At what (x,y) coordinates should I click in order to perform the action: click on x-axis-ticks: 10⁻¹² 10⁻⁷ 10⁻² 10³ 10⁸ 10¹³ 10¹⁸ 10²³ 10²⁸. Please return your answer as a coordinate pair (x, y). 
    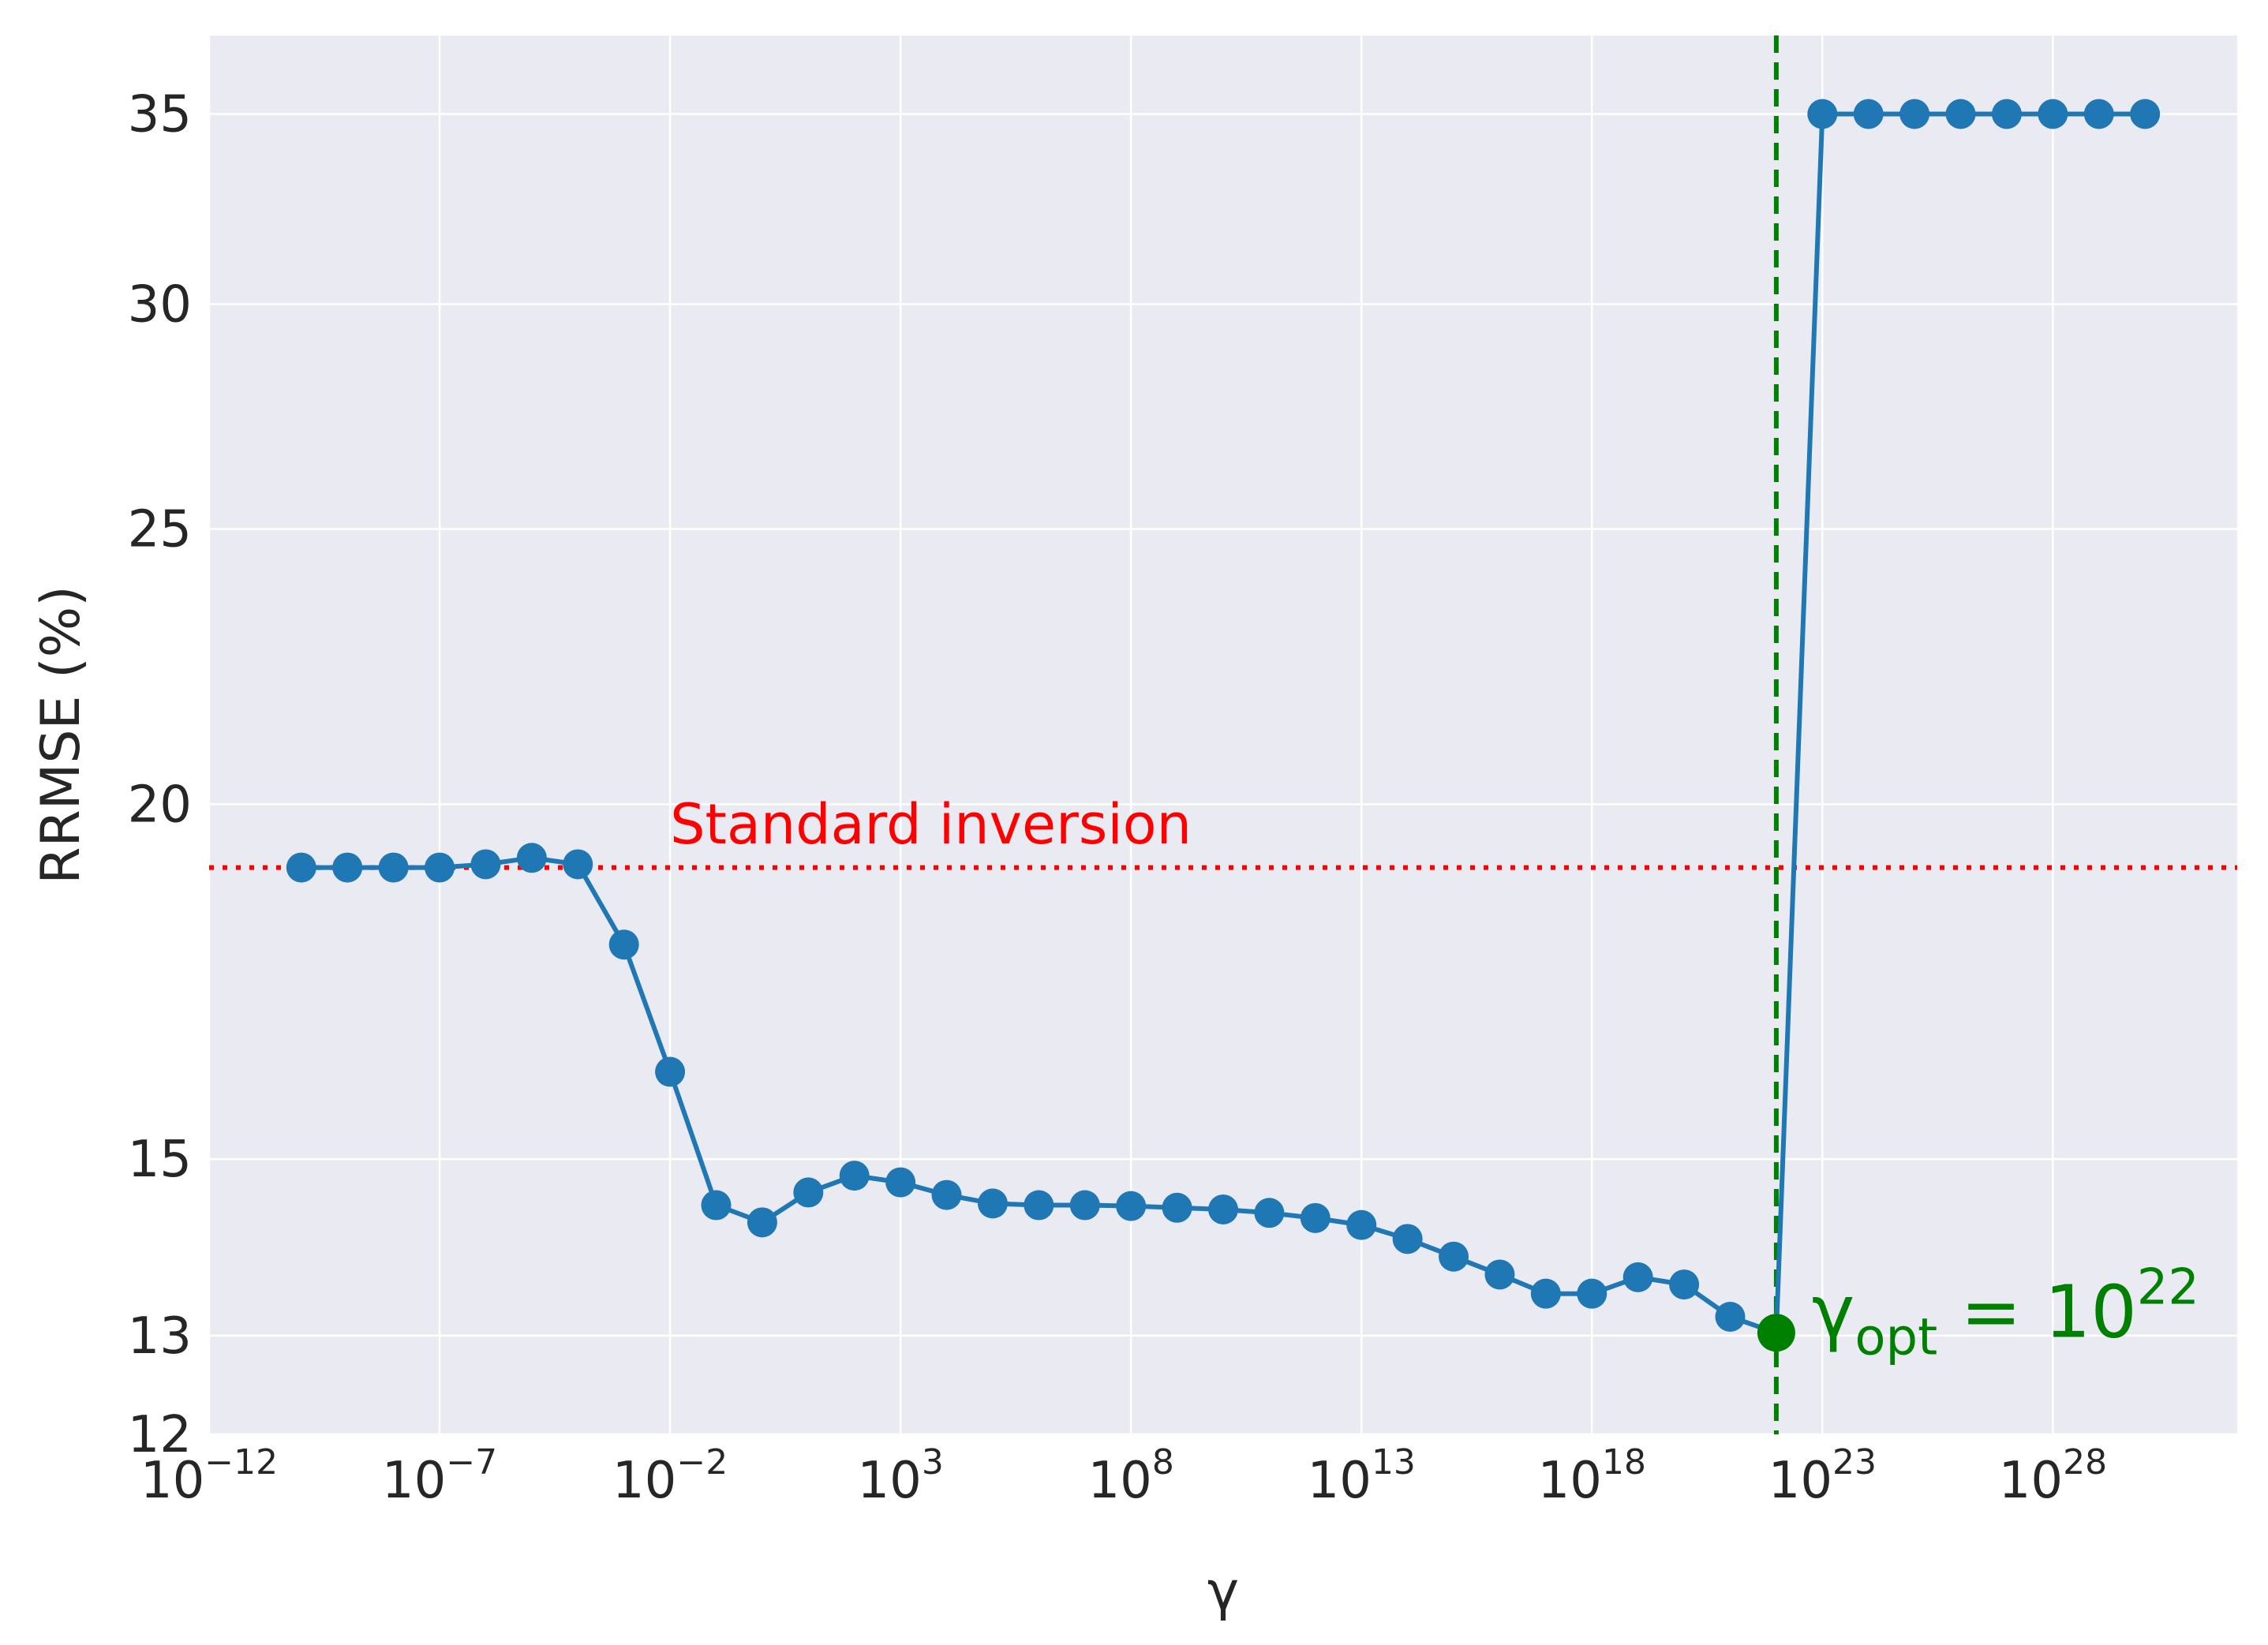
    Looking at the image, I should click on (1124, 1476).